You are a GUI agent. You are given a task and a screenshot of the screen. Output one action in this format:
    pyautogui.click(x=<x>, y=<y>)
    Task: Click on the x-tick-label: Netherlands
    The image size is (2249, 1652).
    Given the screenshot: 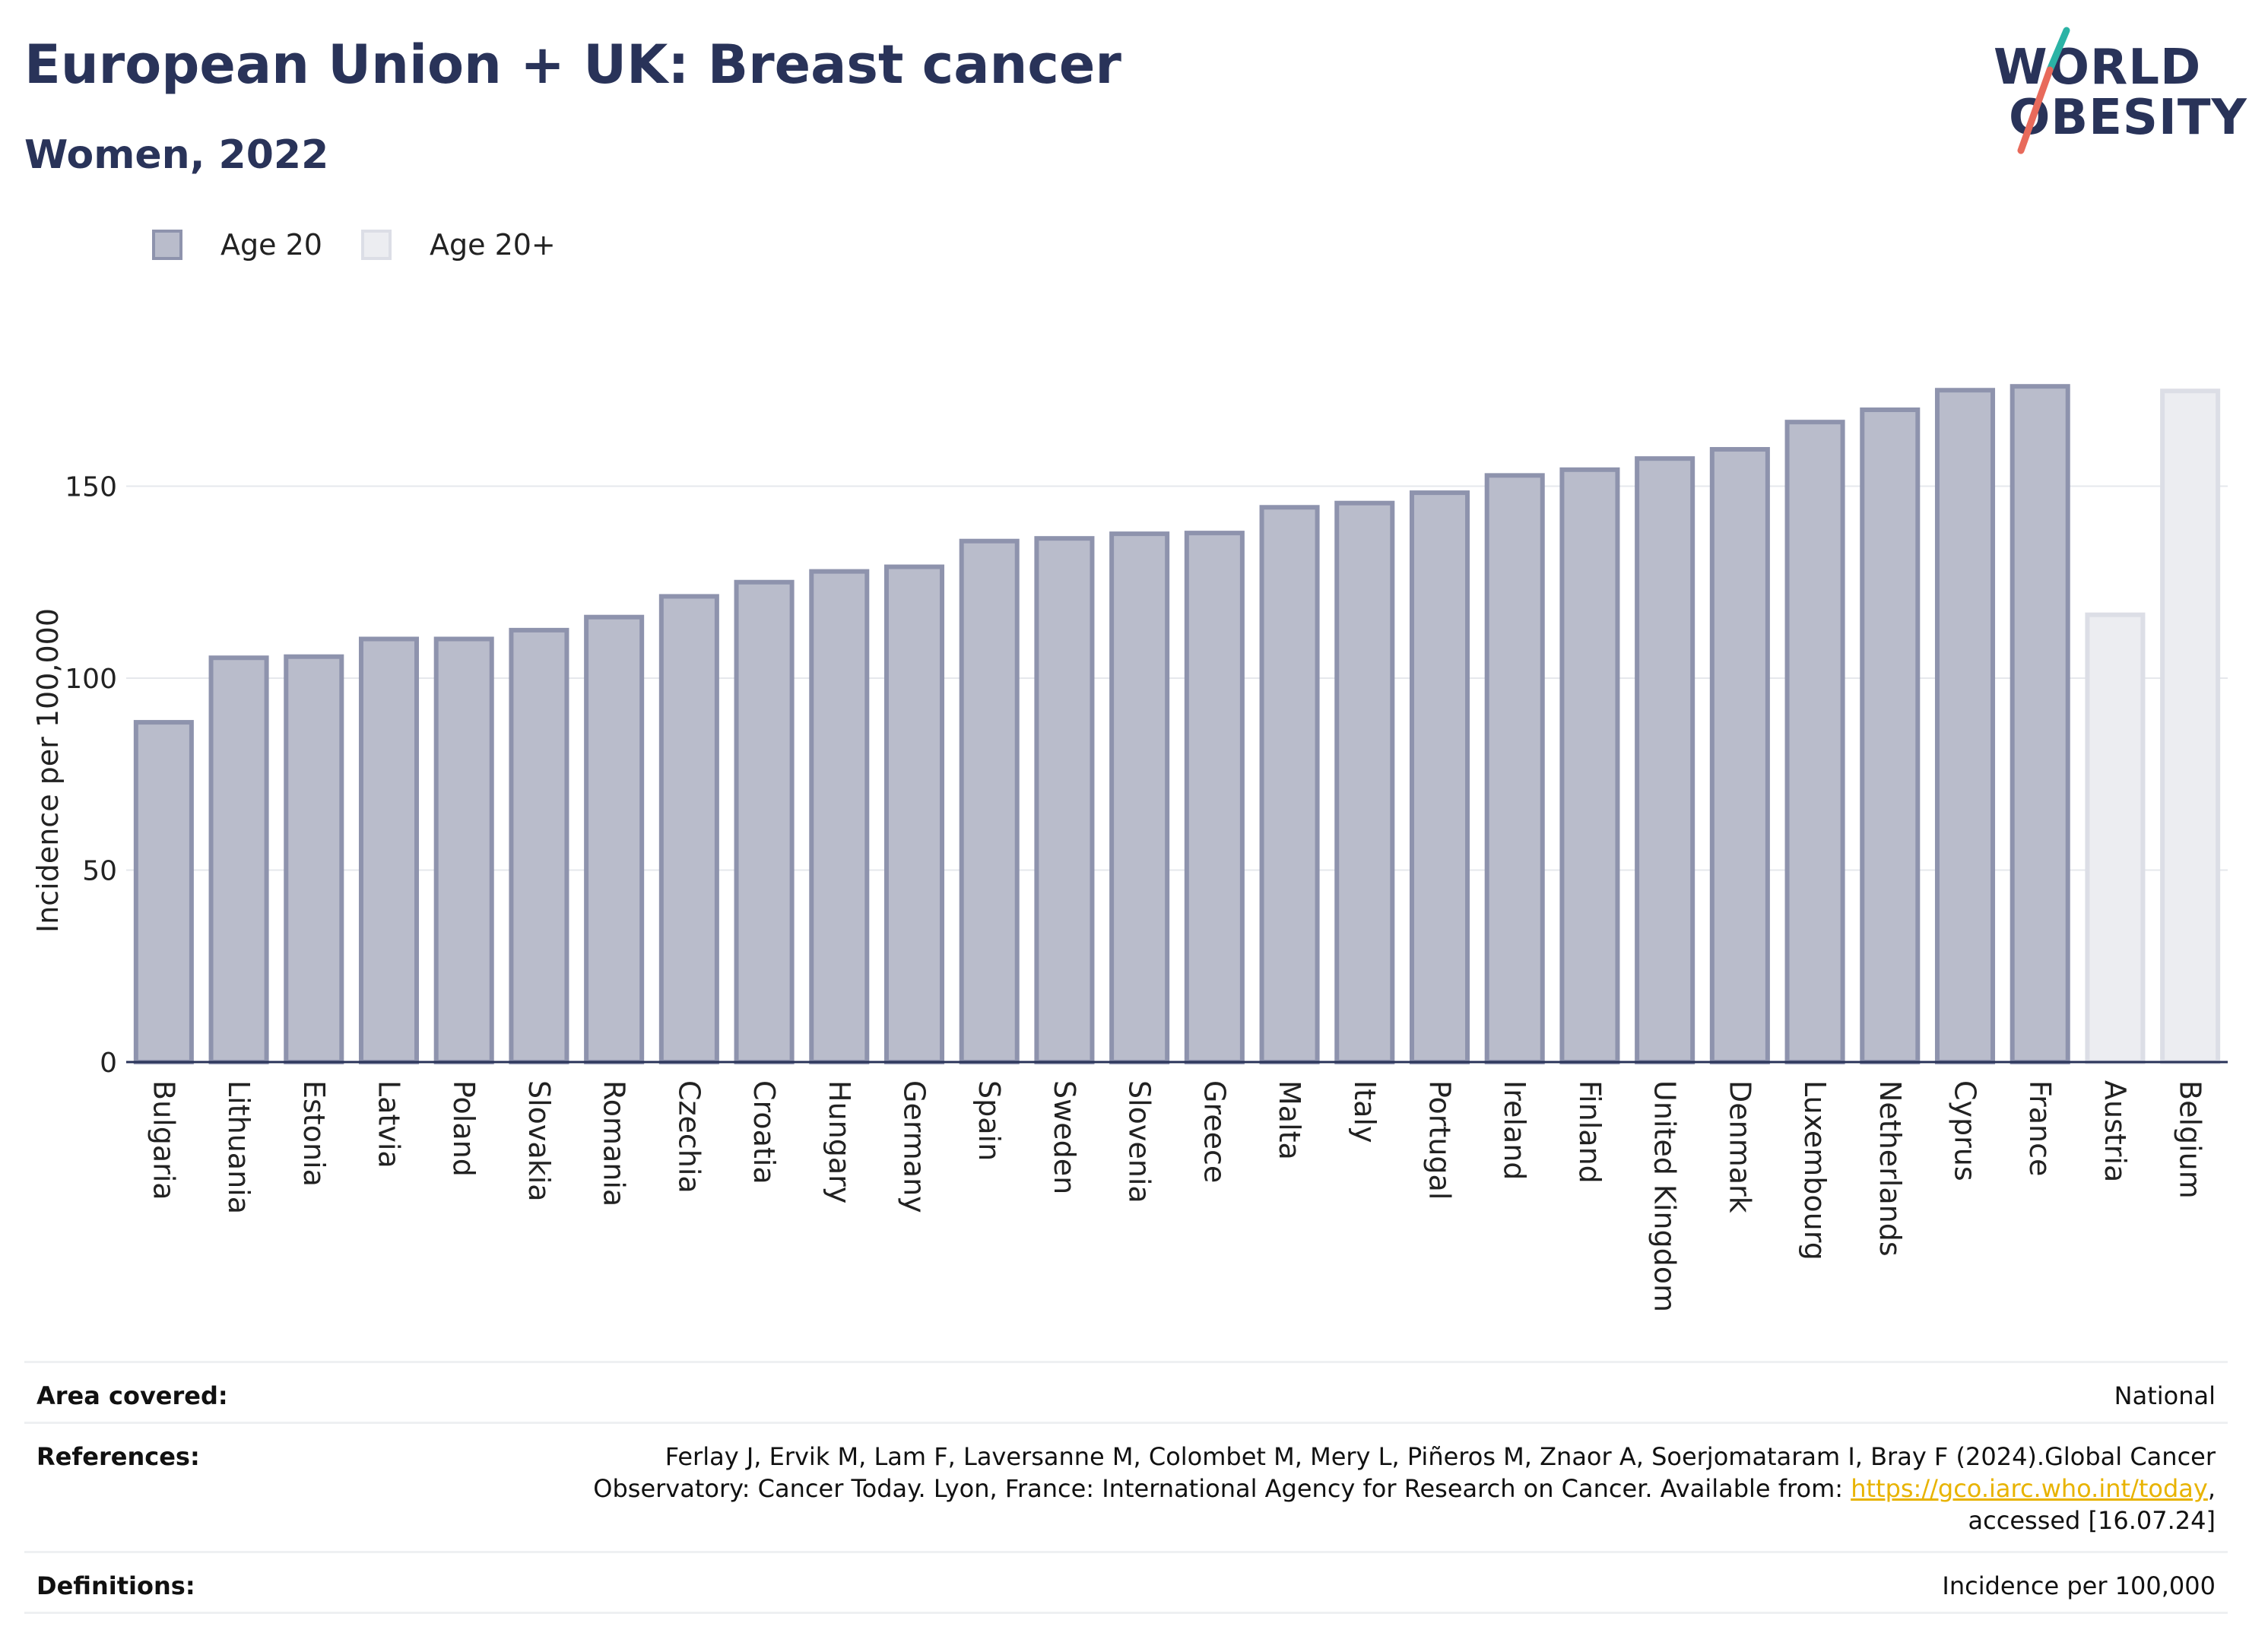 What is the action you would take?
    pyautogui.click(x=1890, y=1168)
    